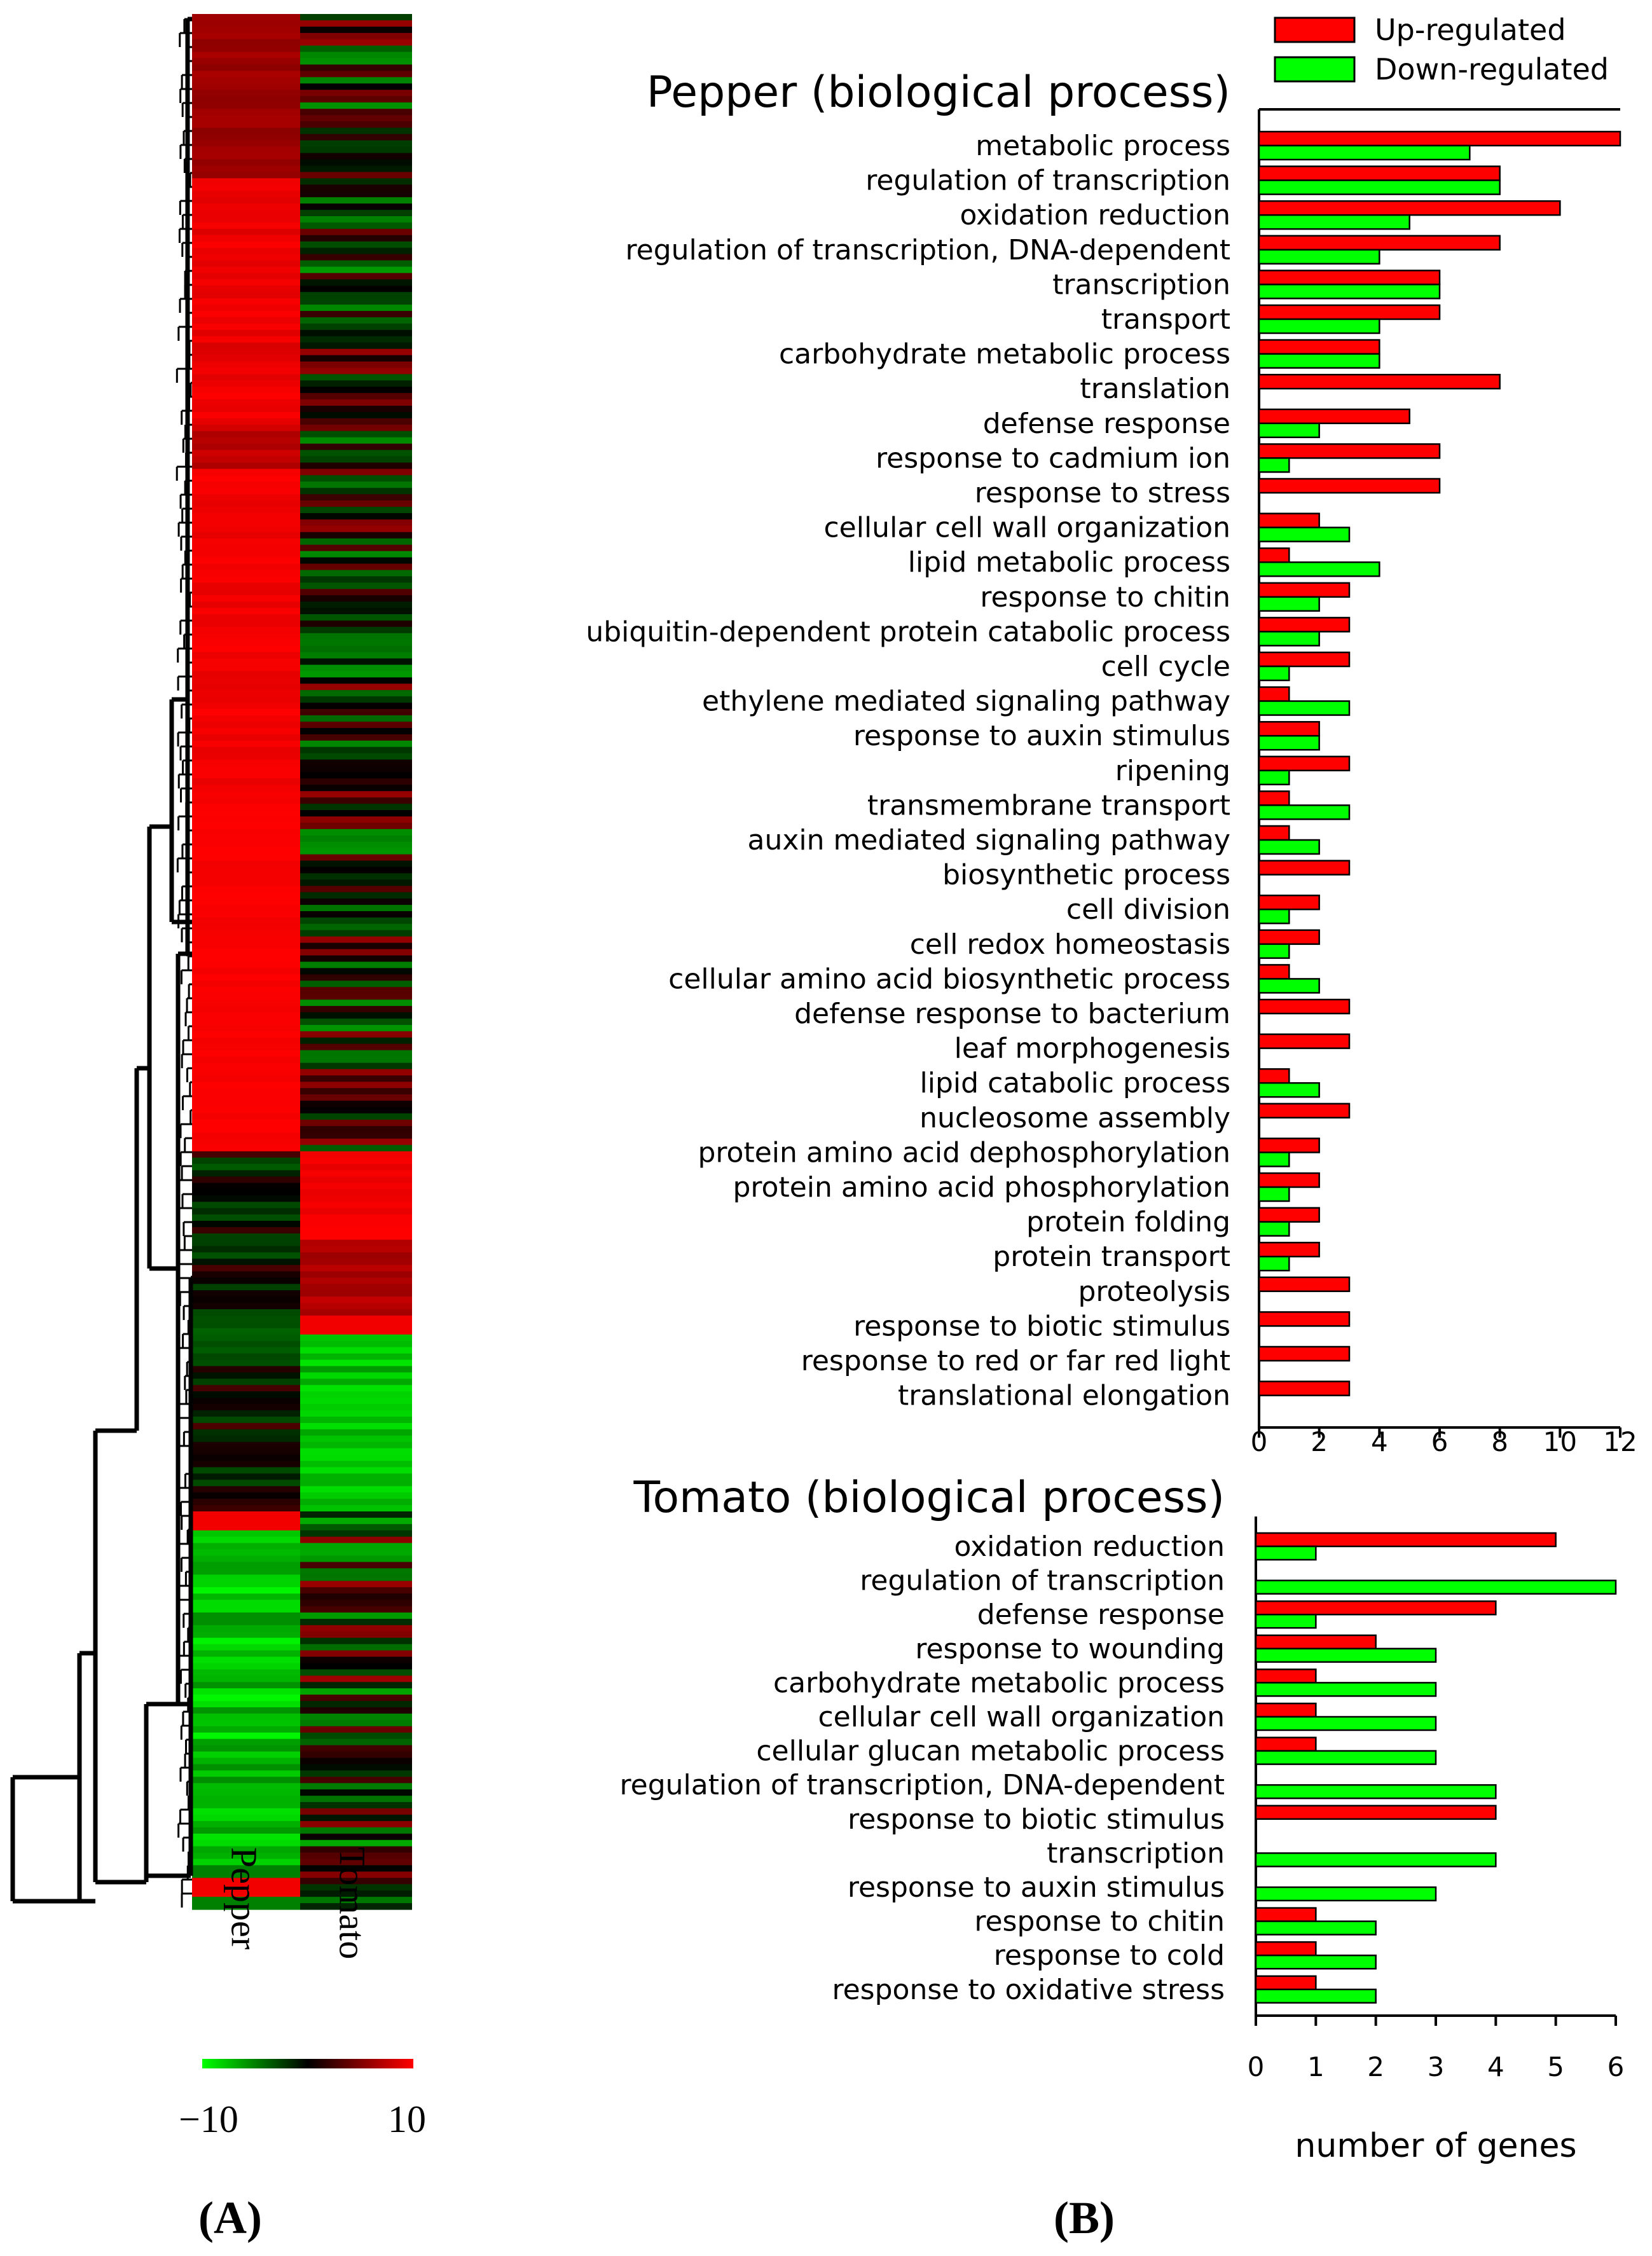 Image resolution: width=1652 pixels, height=2256 pixels. Describe the element at coordinates (1379, 1441) in the screenshot. I see `x-tick-label: 4` at that location.